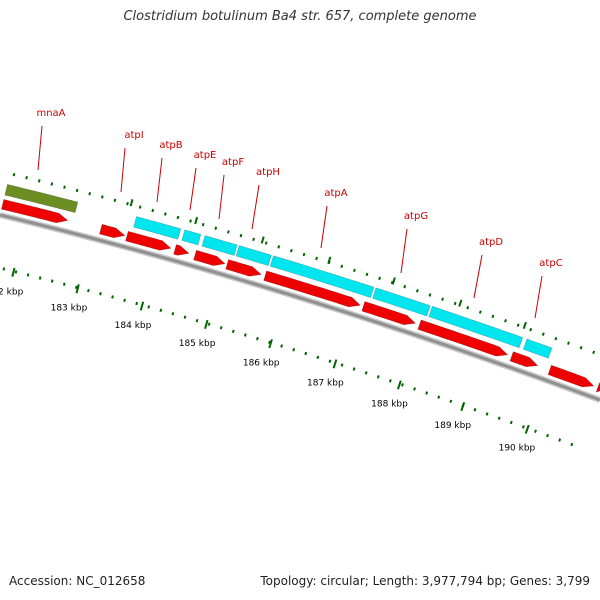  Describe the element at coordinates (69, 309) in the screenshot. I see `scale-label: 183 kbp` at that location.